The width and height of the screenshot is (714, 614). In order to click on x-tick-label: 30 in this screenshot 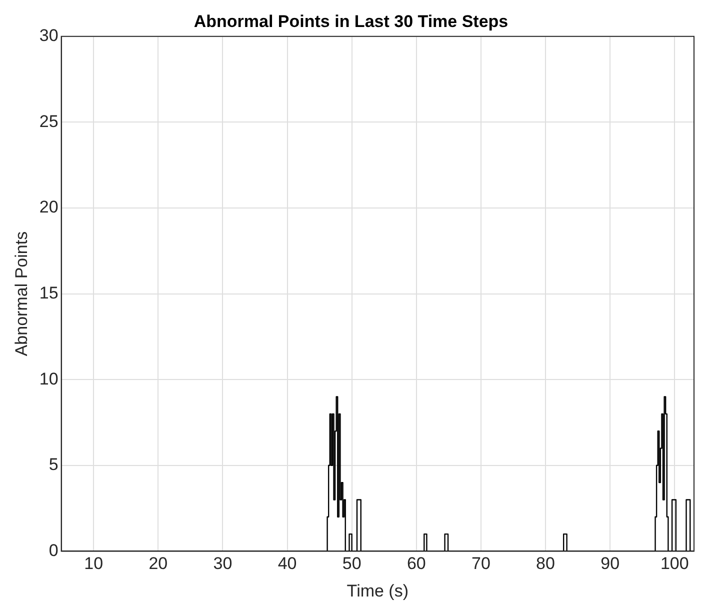, I will do `click(222, 564)`.